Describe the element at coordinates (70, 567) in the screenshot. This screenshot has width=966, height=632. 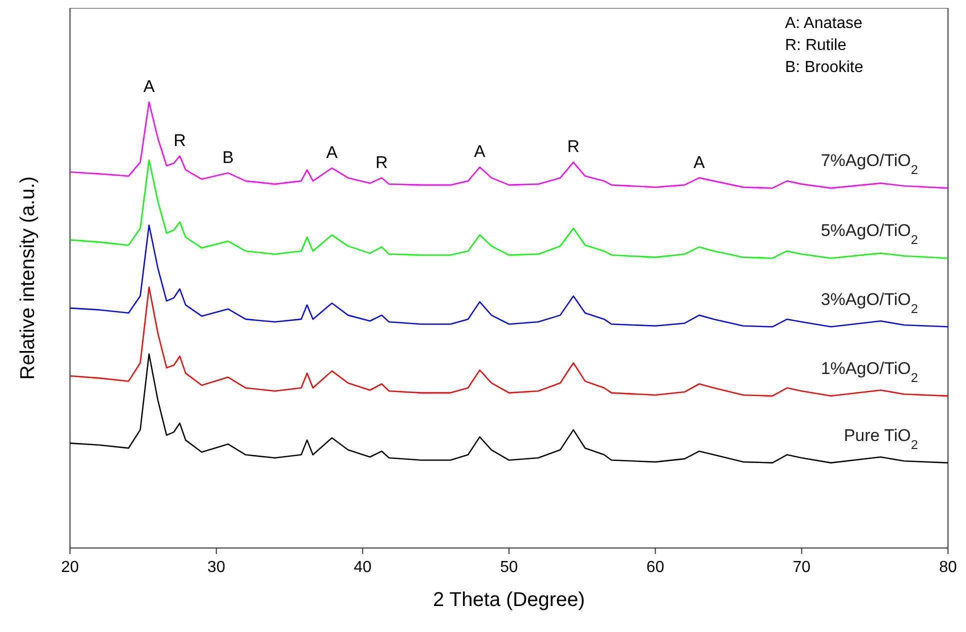
I see `x-tick-label: 20` at that location.